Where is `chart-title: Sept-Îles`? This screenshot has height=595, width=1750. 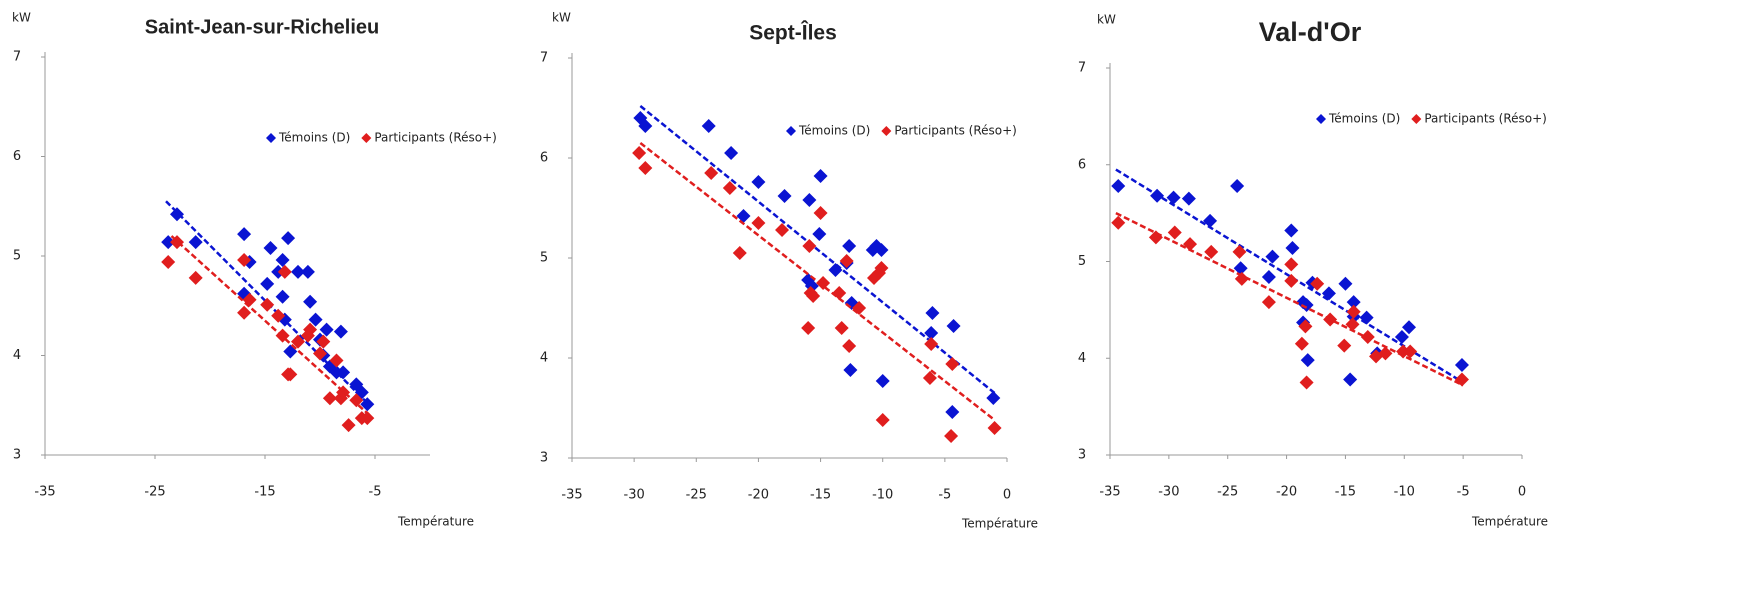
chart-title: Sept-Îles is located at coordinates (793, 33).